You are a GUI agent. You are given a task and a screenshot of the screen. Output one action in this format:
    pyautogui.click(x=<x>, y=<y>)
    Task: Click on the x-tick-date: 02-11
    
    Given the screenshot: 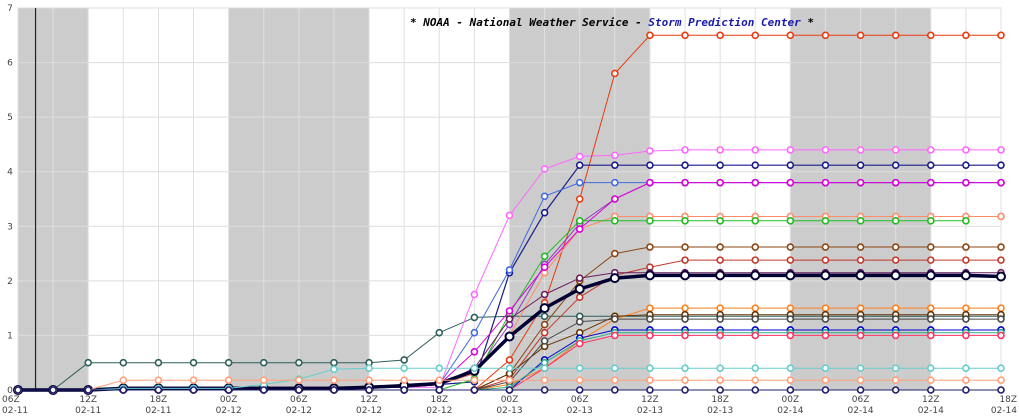 What is the action you would take?
    pyautogui.click(x=88, y=411)
    